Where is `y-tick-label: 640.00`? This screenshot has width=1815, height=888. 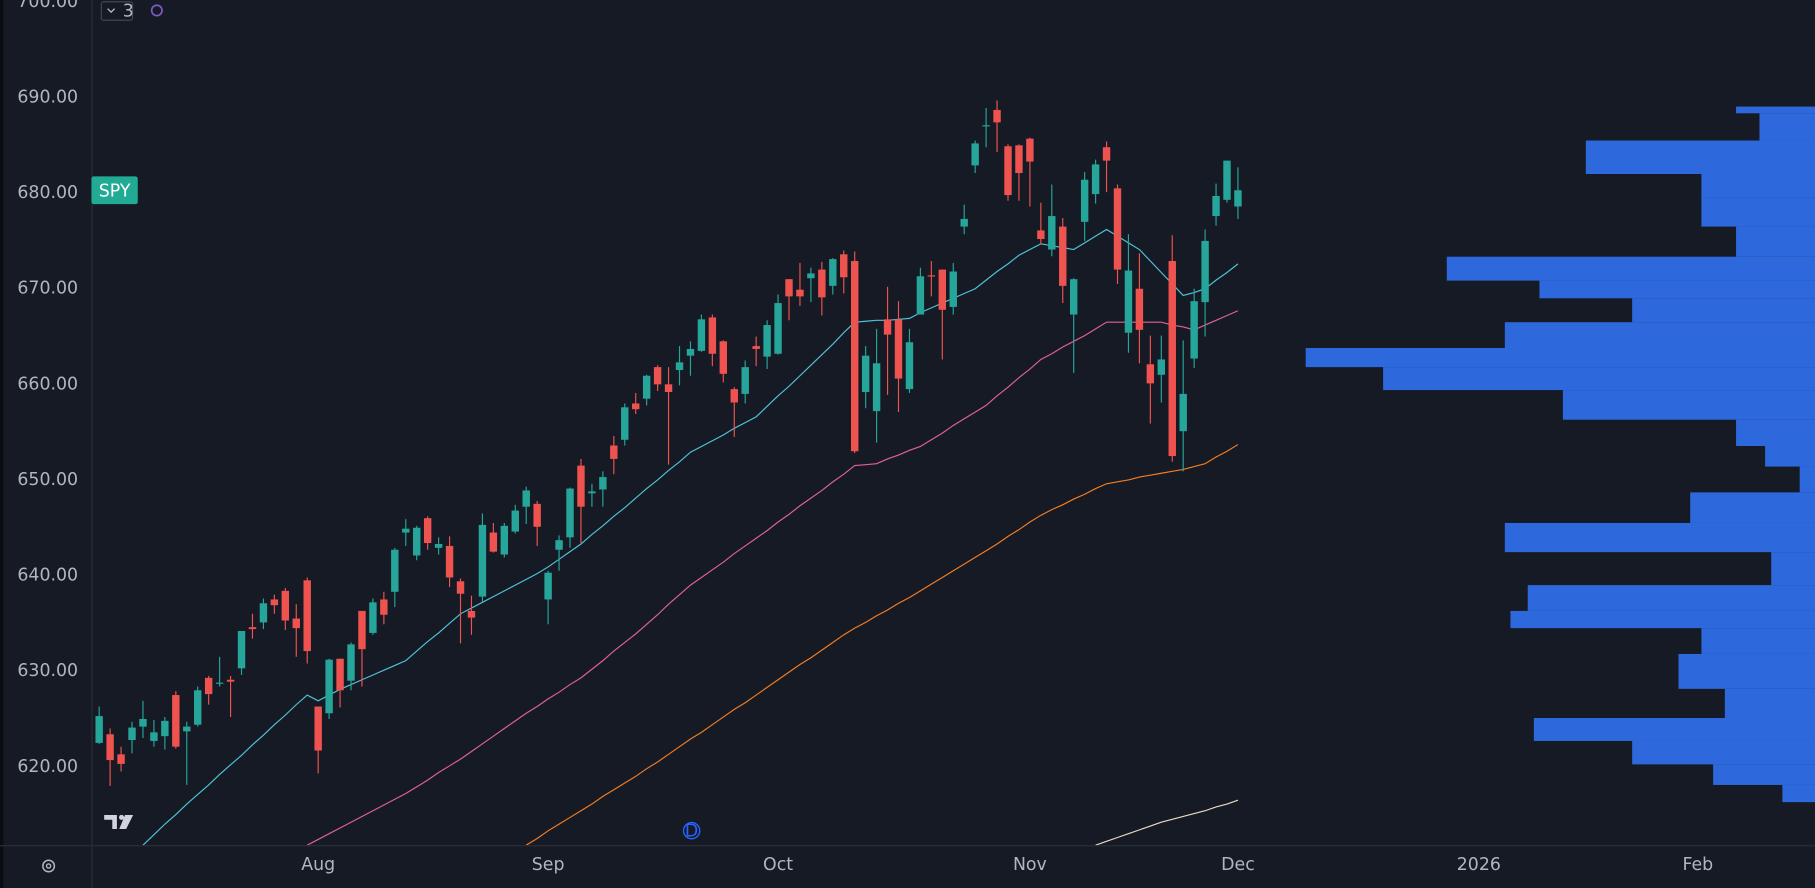 y-tick-label: 640.00 is located at coordinates (47, 576).